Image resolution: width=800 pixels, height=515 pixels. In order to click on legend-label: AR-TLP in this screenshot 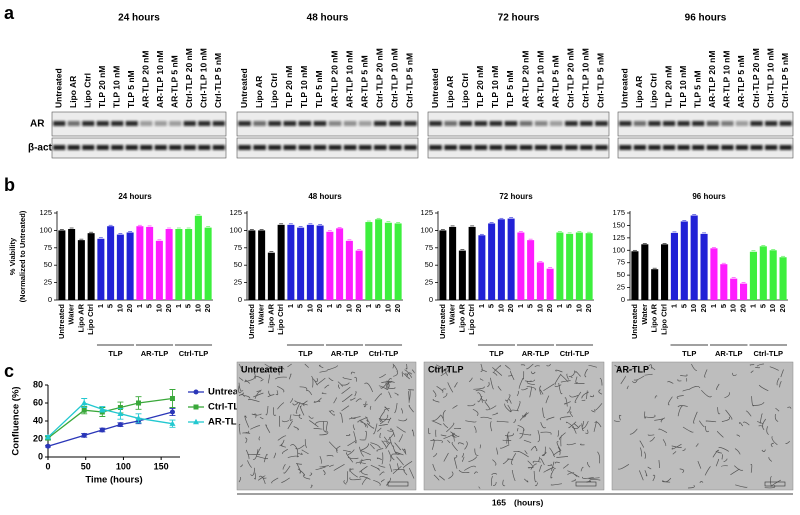, I will do `click(225, 422)`.